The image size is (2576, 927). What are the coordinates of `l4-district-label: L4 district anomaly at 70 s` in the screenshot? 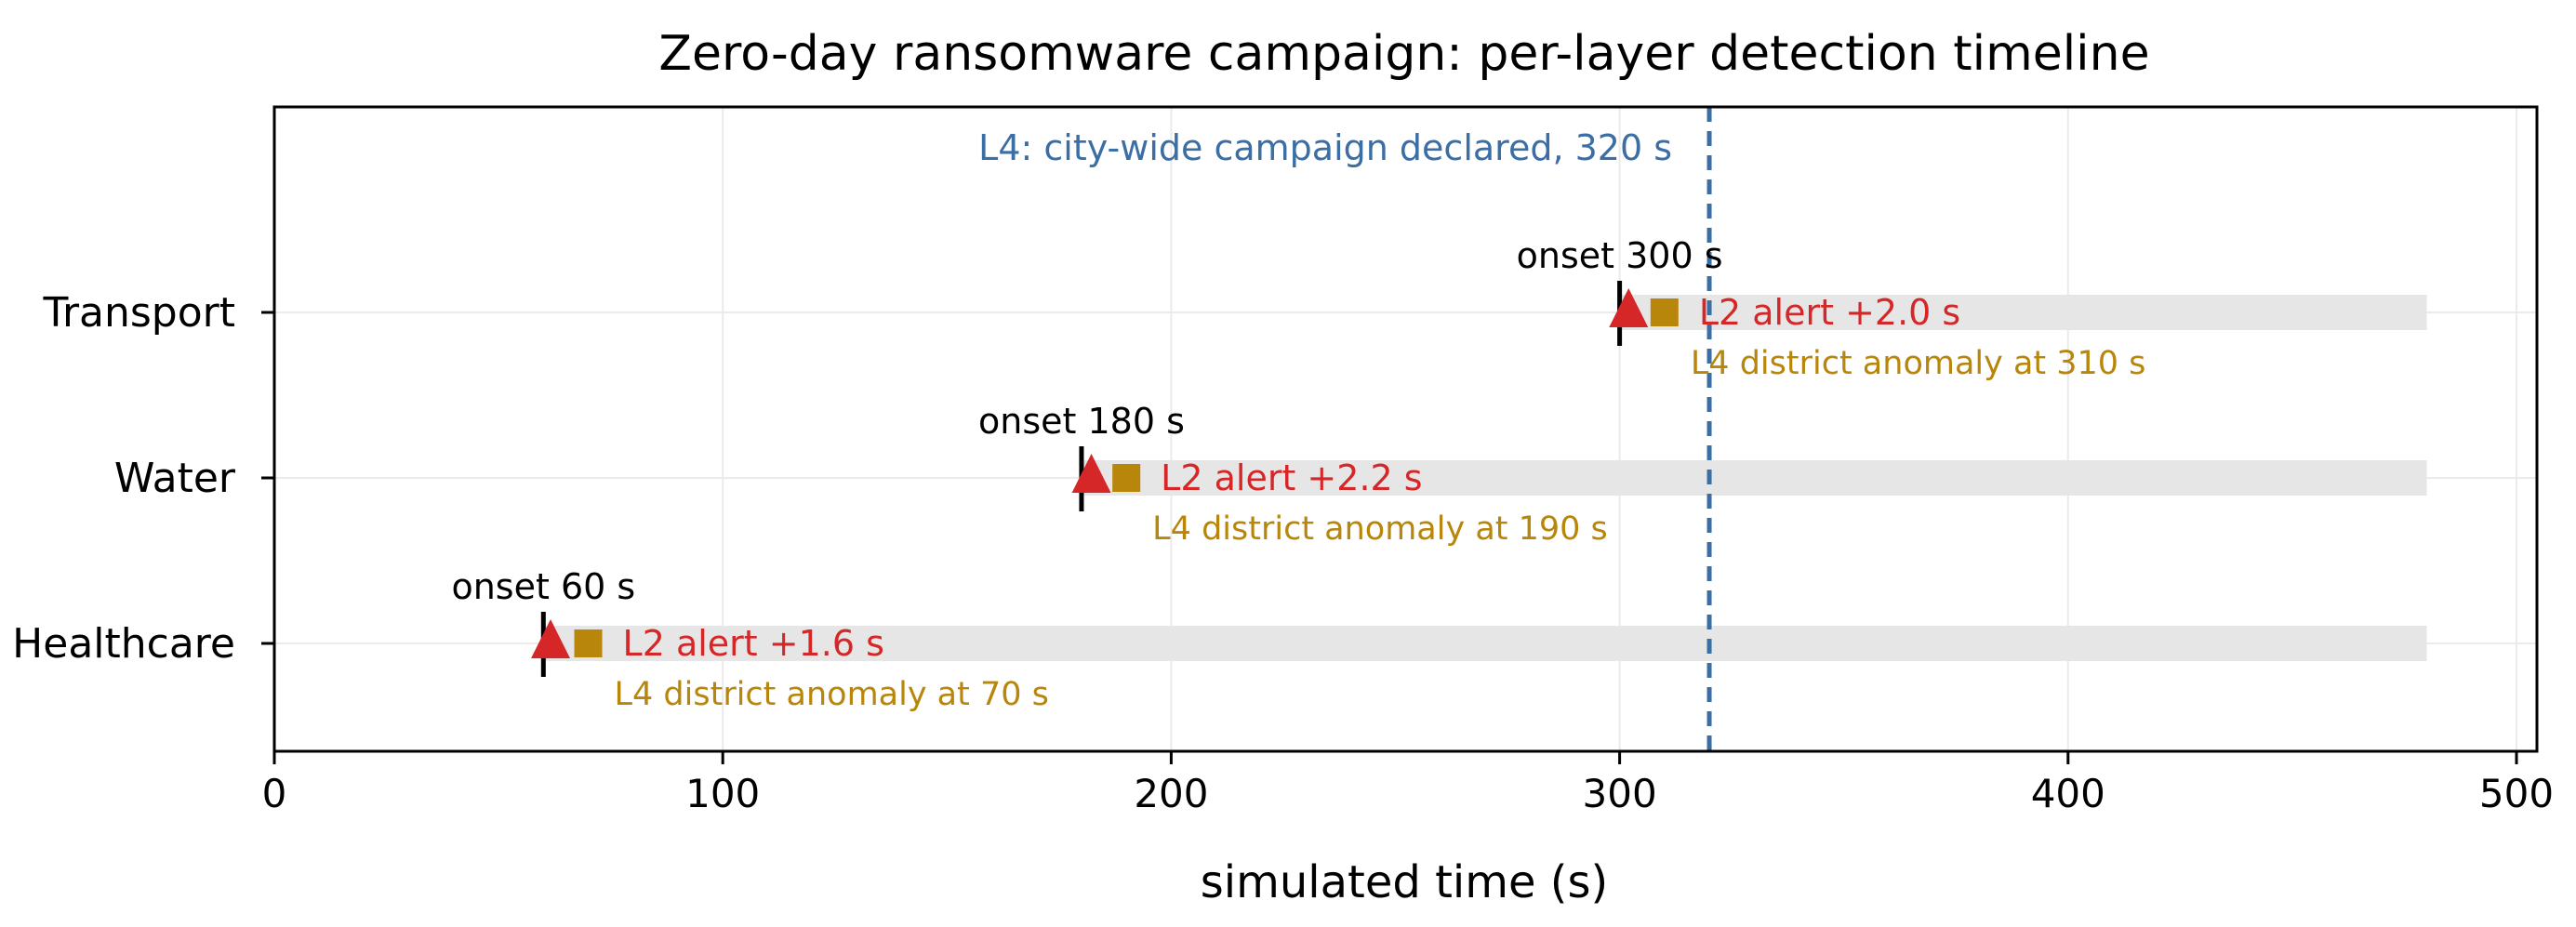 It's located at (832, 694).